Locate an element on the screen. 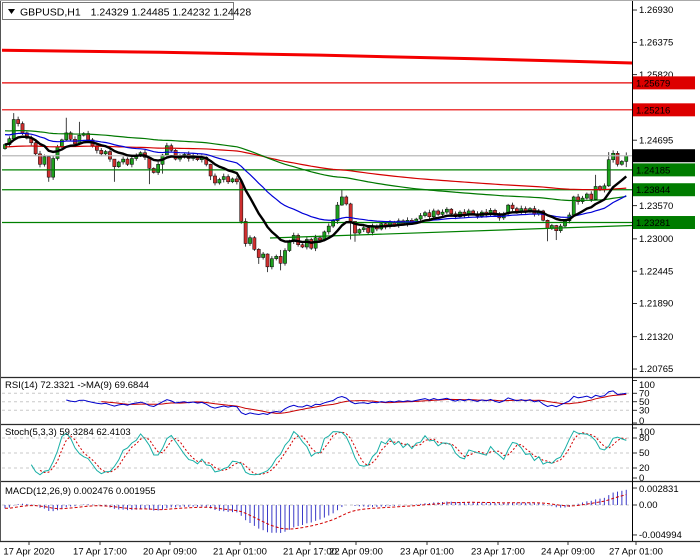 This screenshot has width=700, height=560. ohlc-values: 1.24329 1.24485 1.24232 1.24428 is located at coordinates (171, 13).